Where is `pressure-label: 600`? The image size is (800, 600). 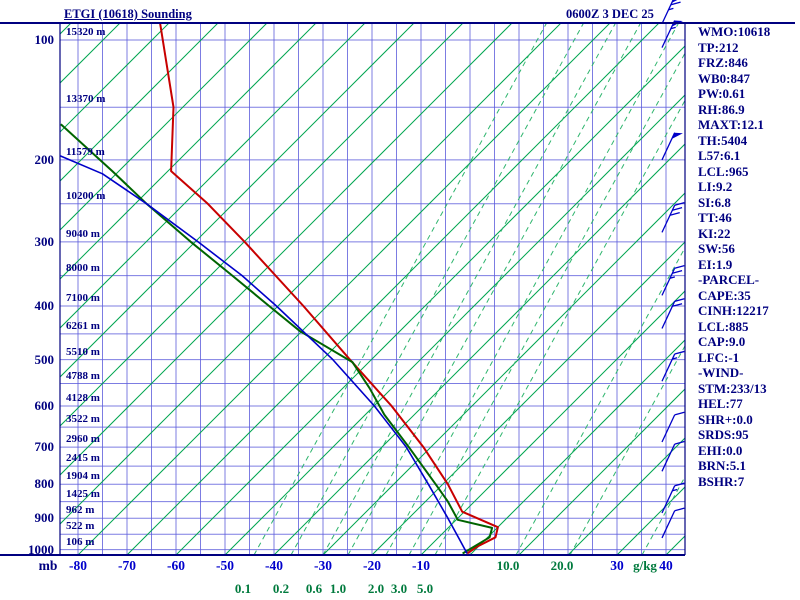
pressure-label: 600 is located at coordinates (44, 405).